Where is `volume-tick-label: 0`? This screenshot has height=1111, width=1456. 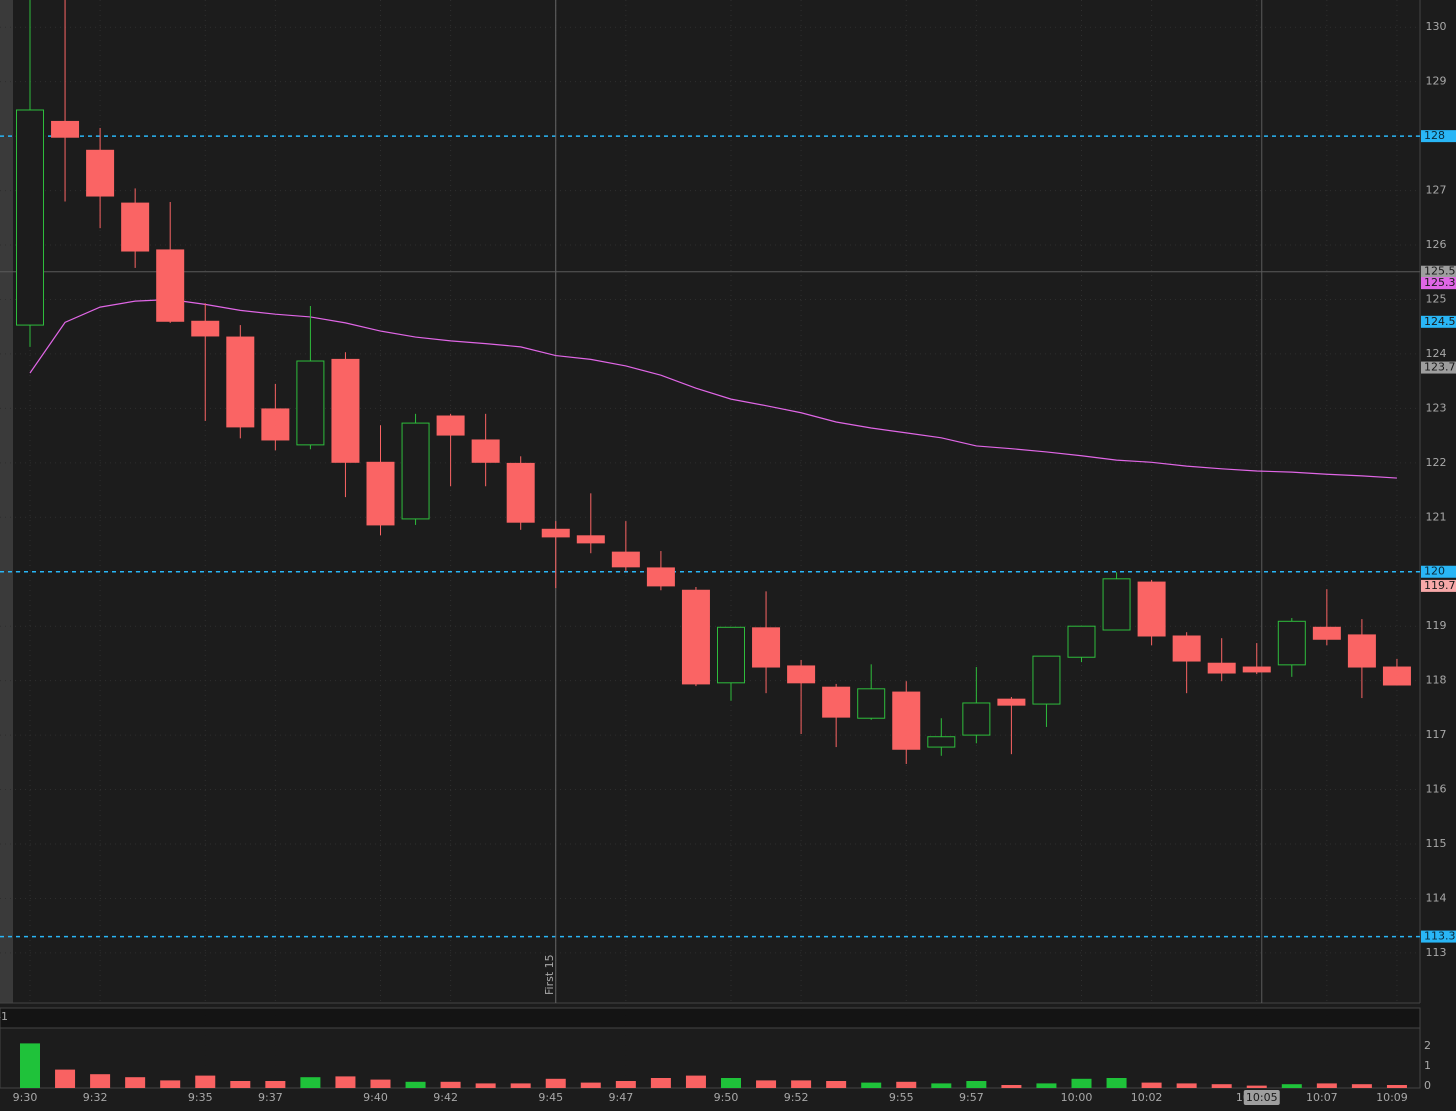
volume-tick-label: 0 is located at coordinates (1427, 1085).